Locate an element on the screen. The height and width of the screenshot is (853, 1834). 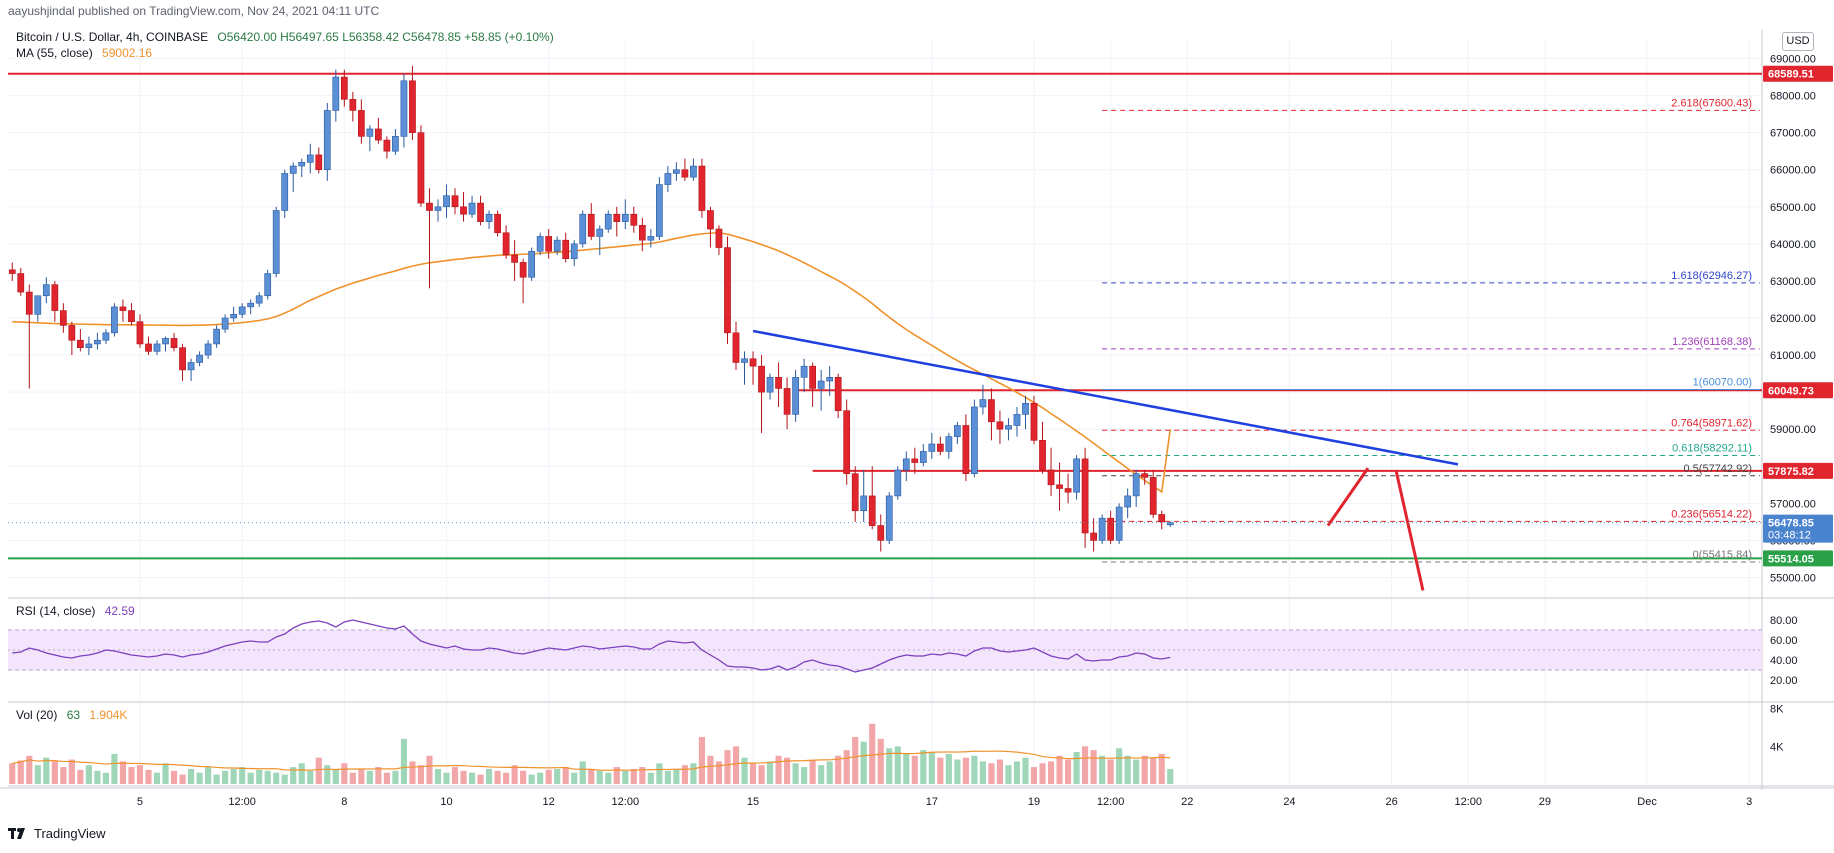
volume-tick-label: 4K is located at coordinates (1777, 747).